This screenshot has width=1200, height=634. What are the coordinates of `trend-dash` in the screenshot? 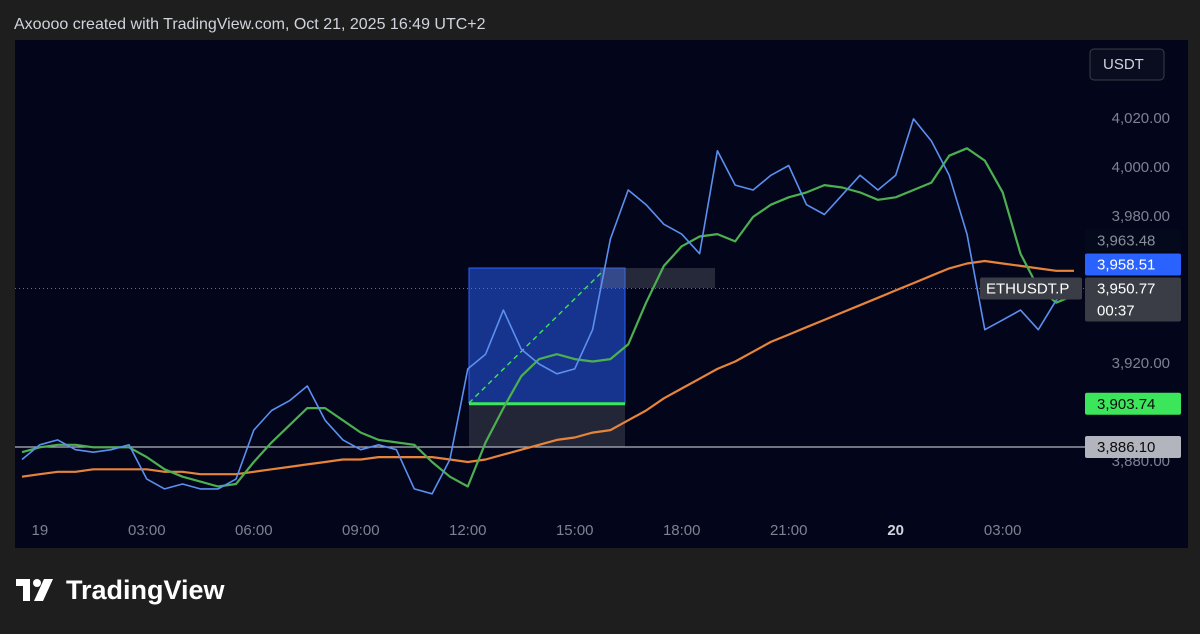 It's located at (536, 336).